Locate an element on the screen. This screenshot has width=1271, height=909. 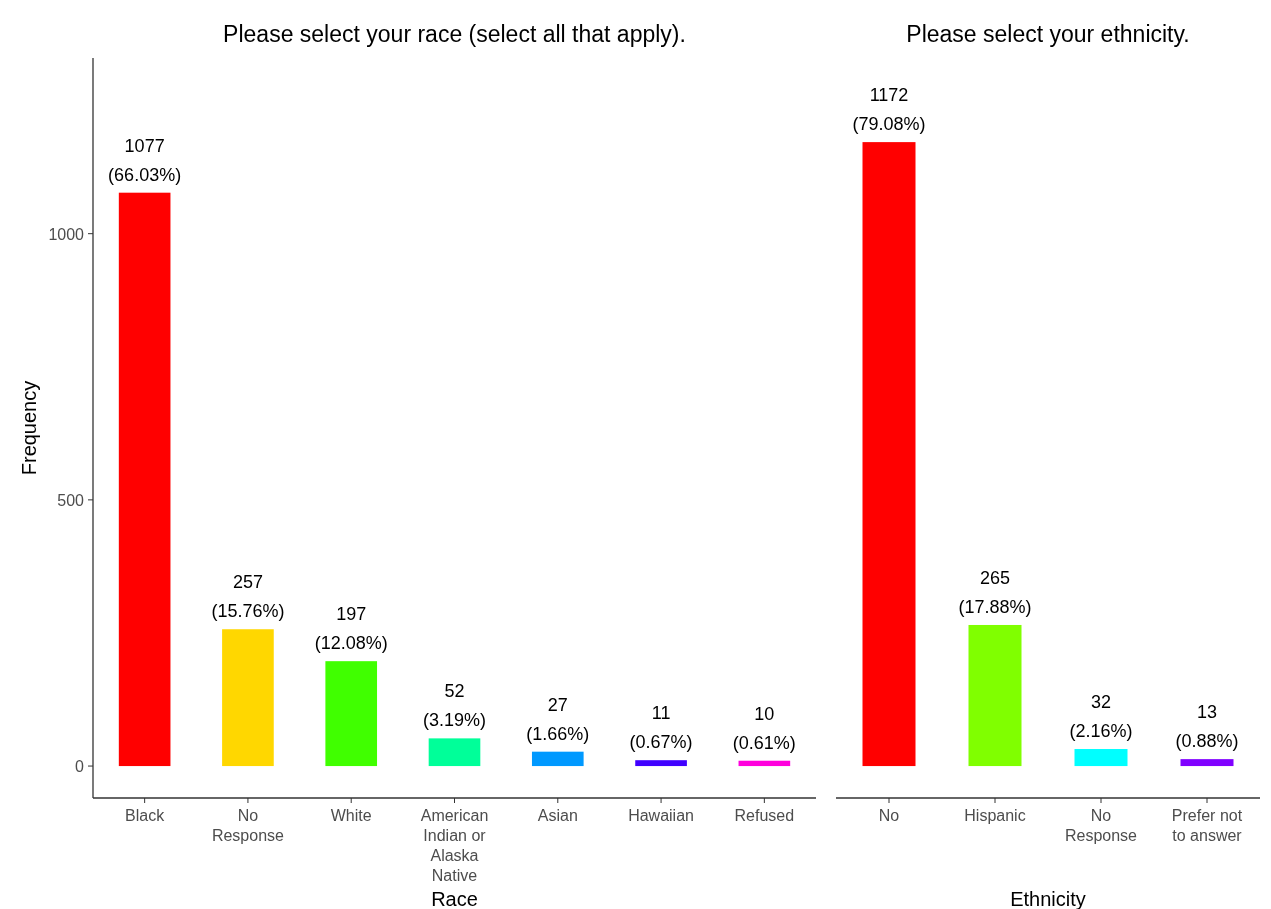
y-tick-label: 0 is located at coordinates (80, 767).